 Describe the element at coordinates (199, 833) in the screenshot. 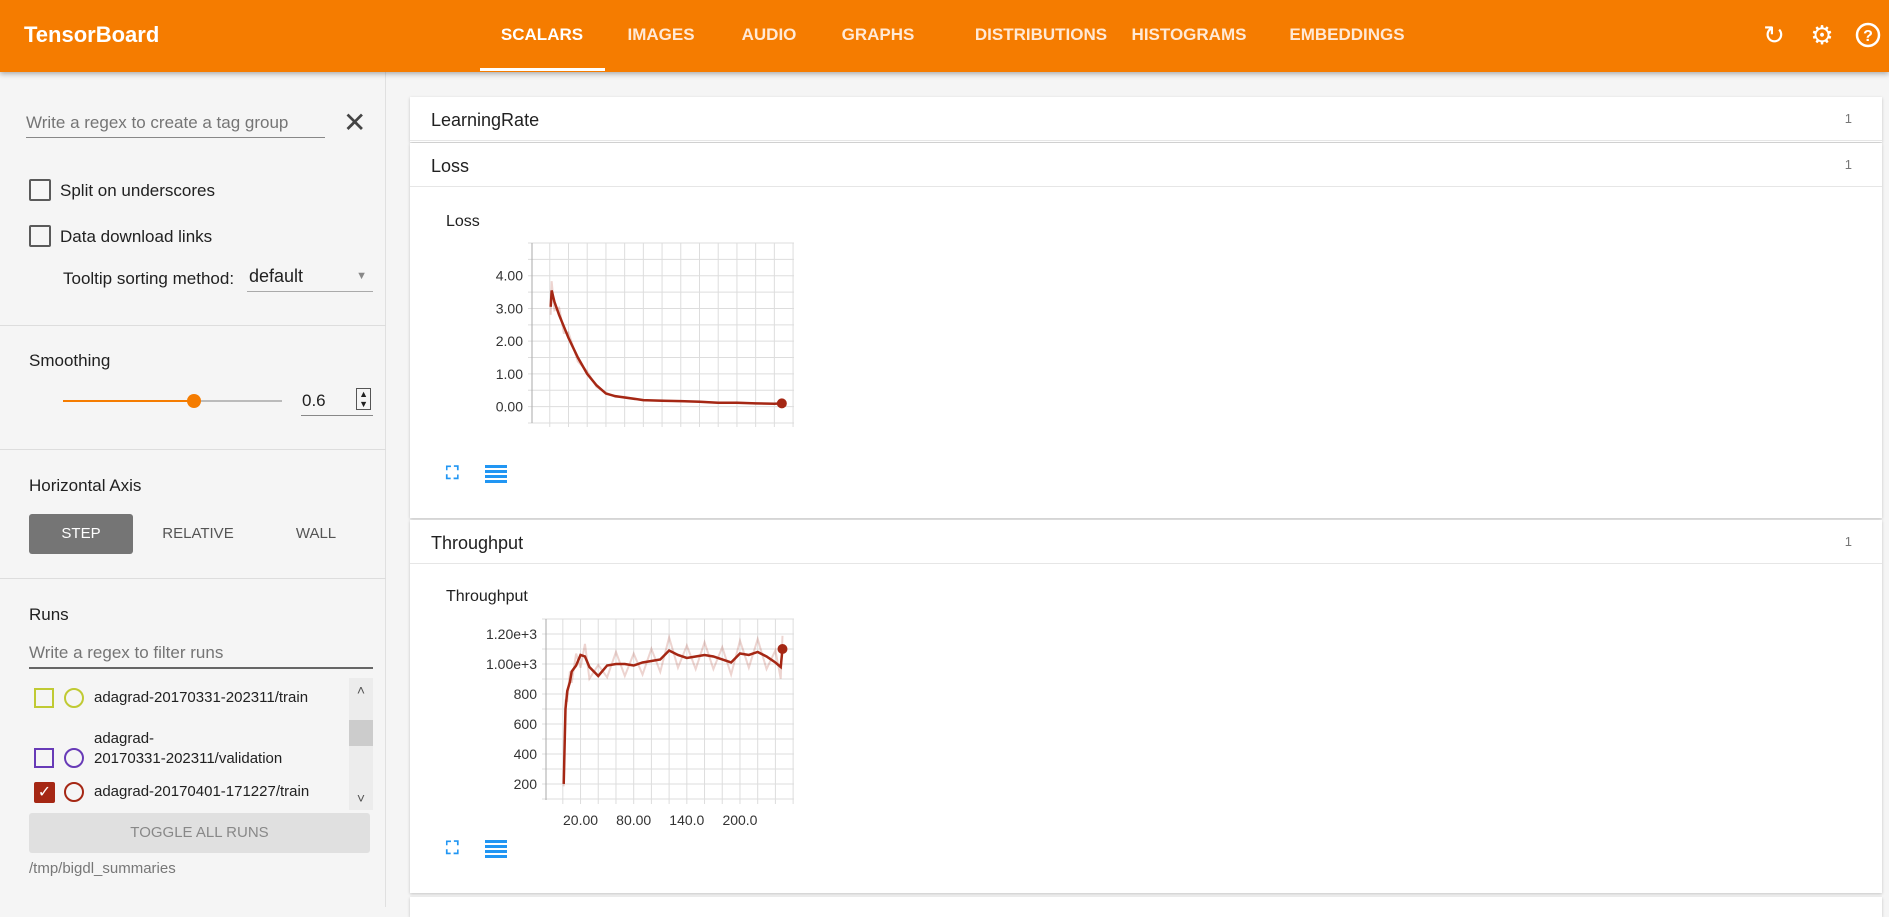

I see `toggle-all-runs-button: TOGGLE ALL RUNS` at that location.